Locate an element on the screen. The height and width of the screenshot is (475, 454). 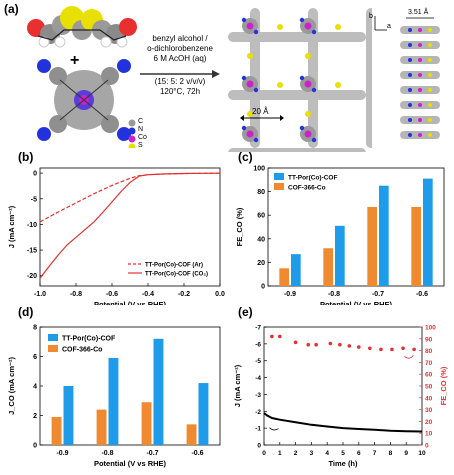
condition-solvent-2: o-dichlorobenzene is located at coordinates (180, 48).